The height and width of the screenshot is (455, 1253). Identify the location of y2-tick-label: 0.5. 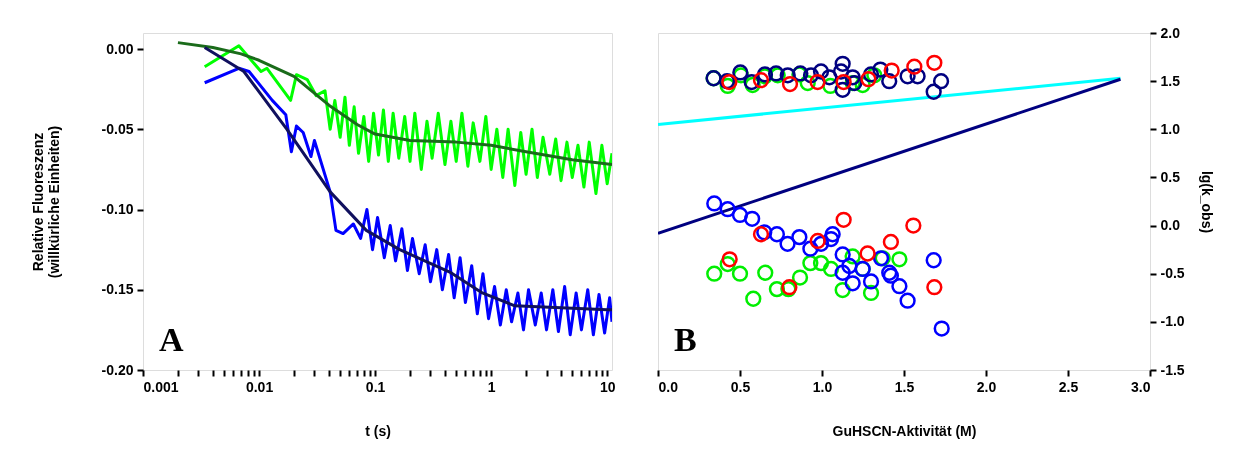
(1170, 176).